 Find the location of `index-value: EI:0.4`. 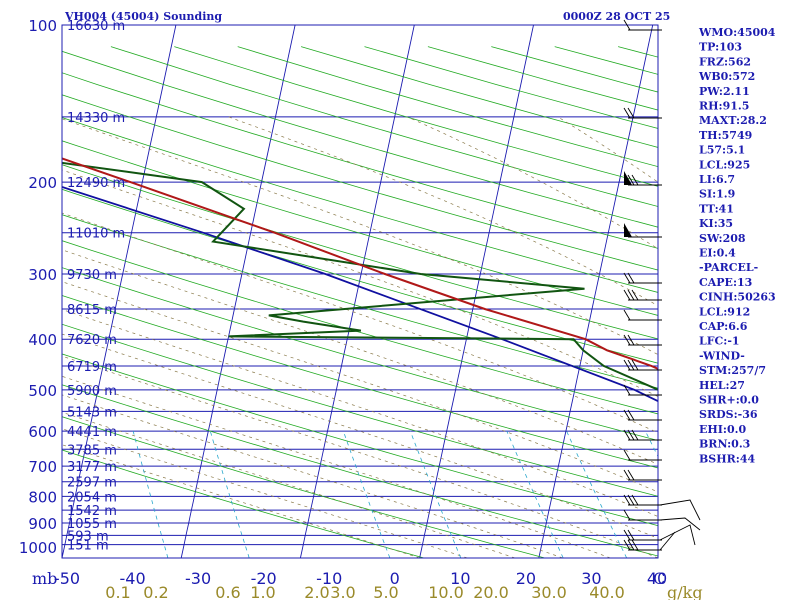

index-value: EI:0.4 is located at coordinates (717, 253).